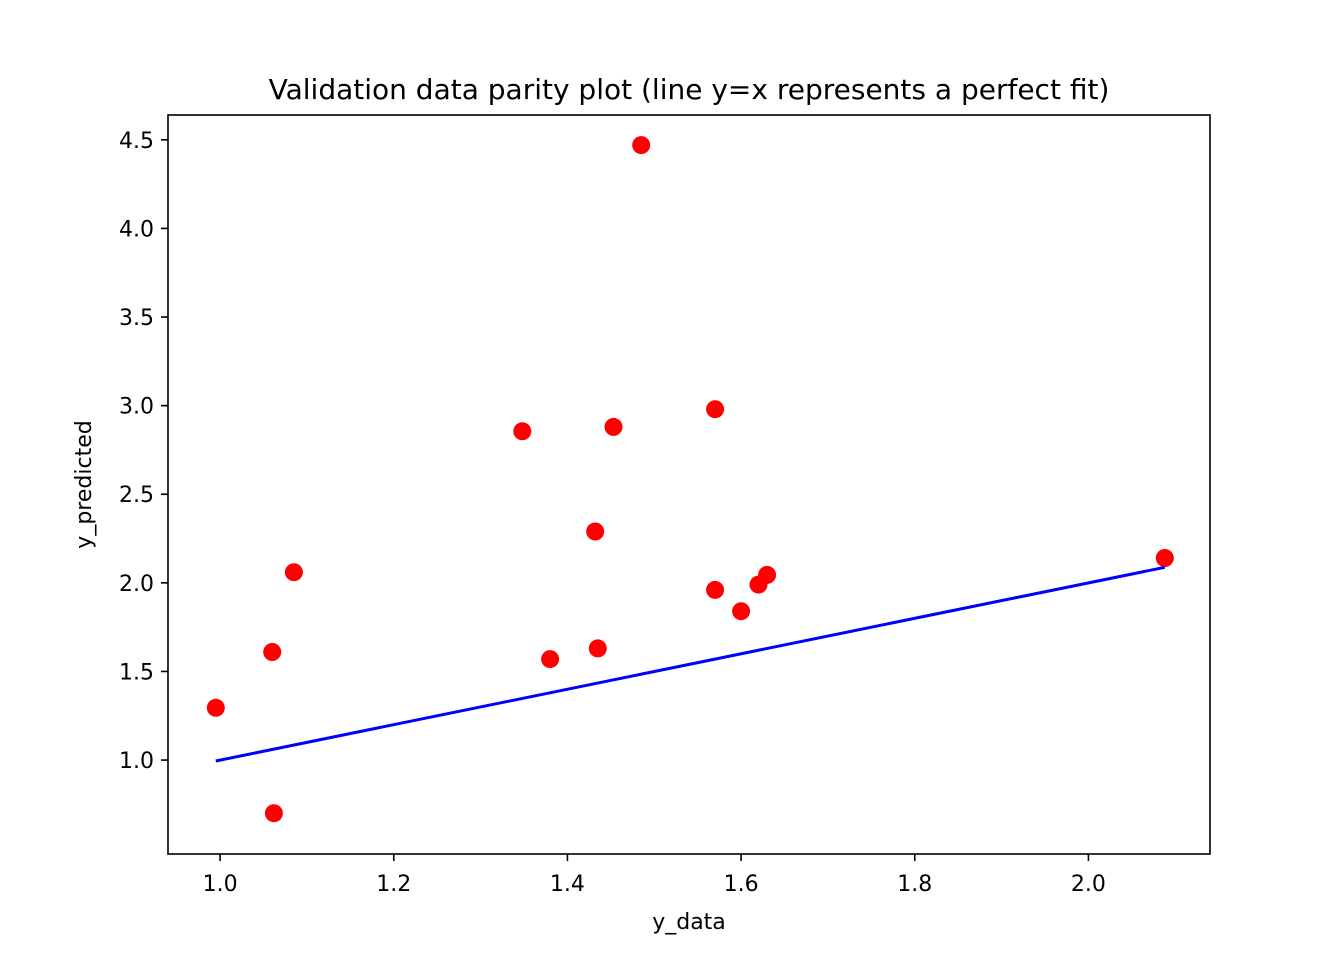  What do you see at coordinates (689, 922) in the screenshot?
I see `x-axis-label: y_data` at bounding box center [689, 922].